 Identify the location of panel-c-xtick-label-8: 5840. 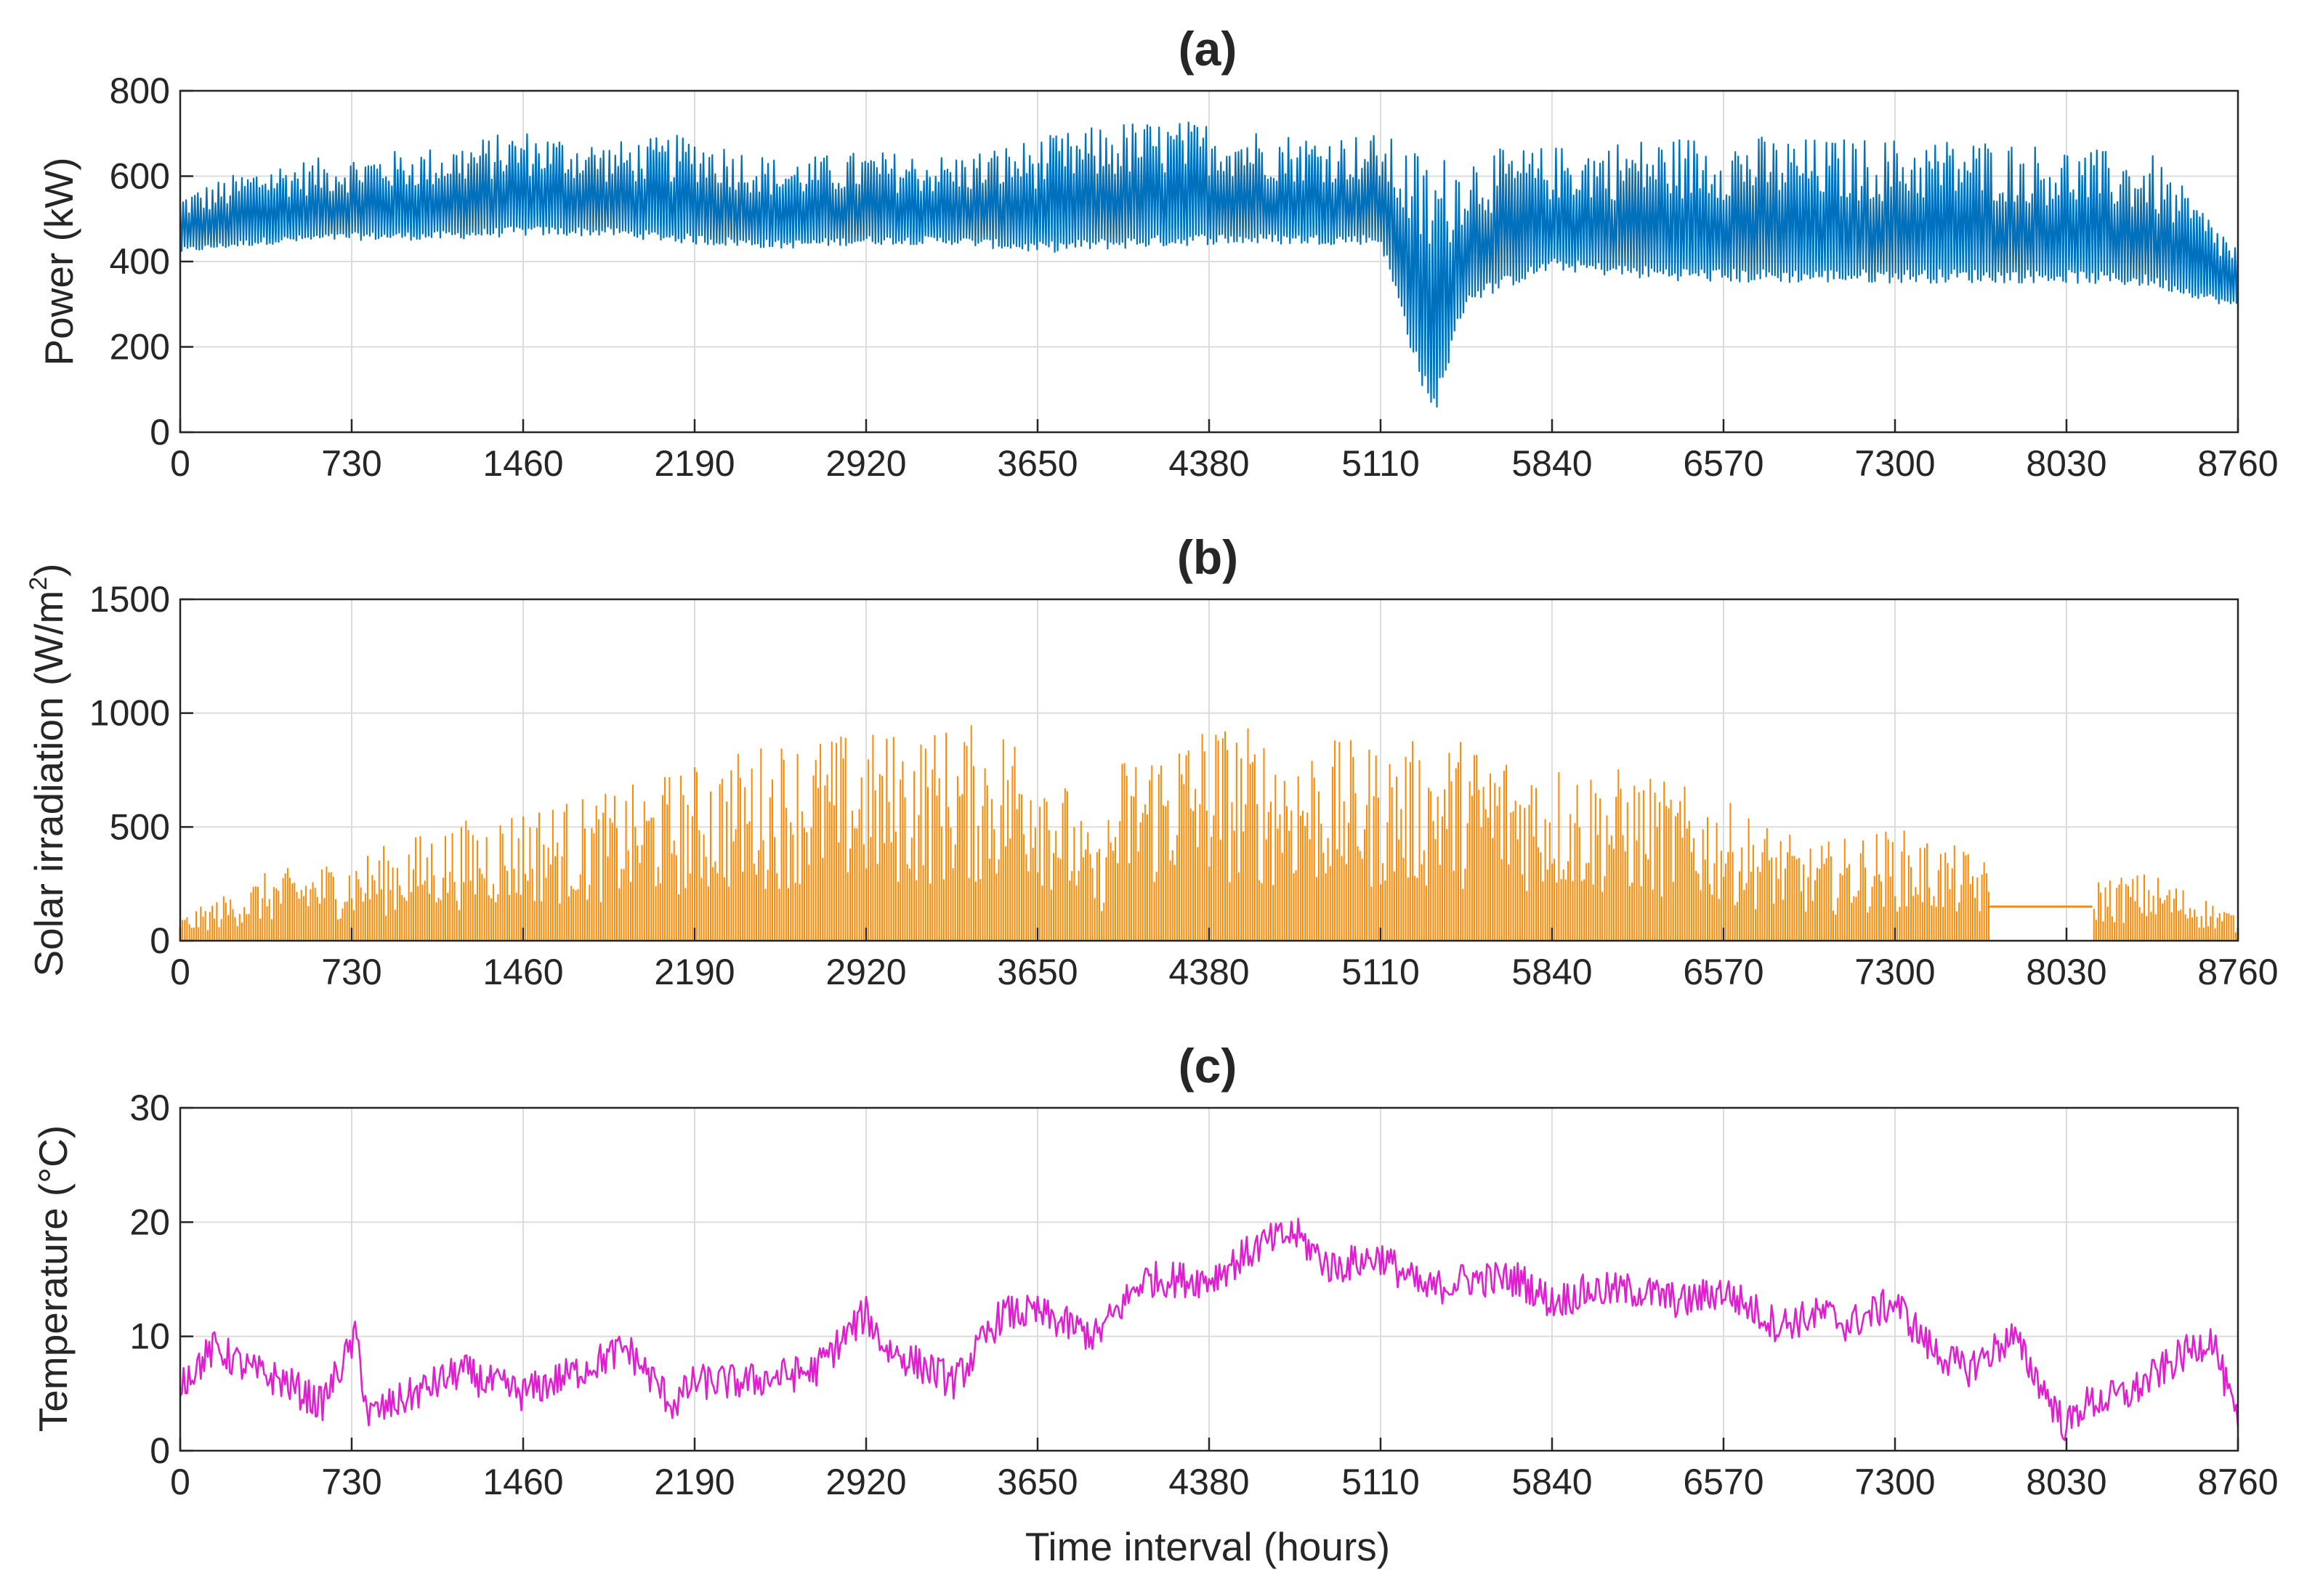
(1552, 1482).